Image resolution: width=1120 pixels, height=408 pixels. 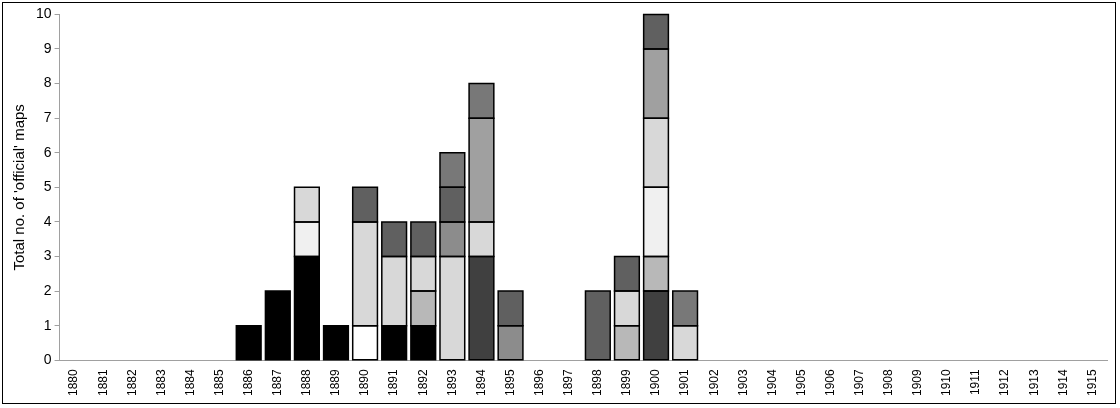 What do you see at coordinates (306, 382) in the screenshot?
I see `x-tick-label: 1888` at bounding box center [306, 382].